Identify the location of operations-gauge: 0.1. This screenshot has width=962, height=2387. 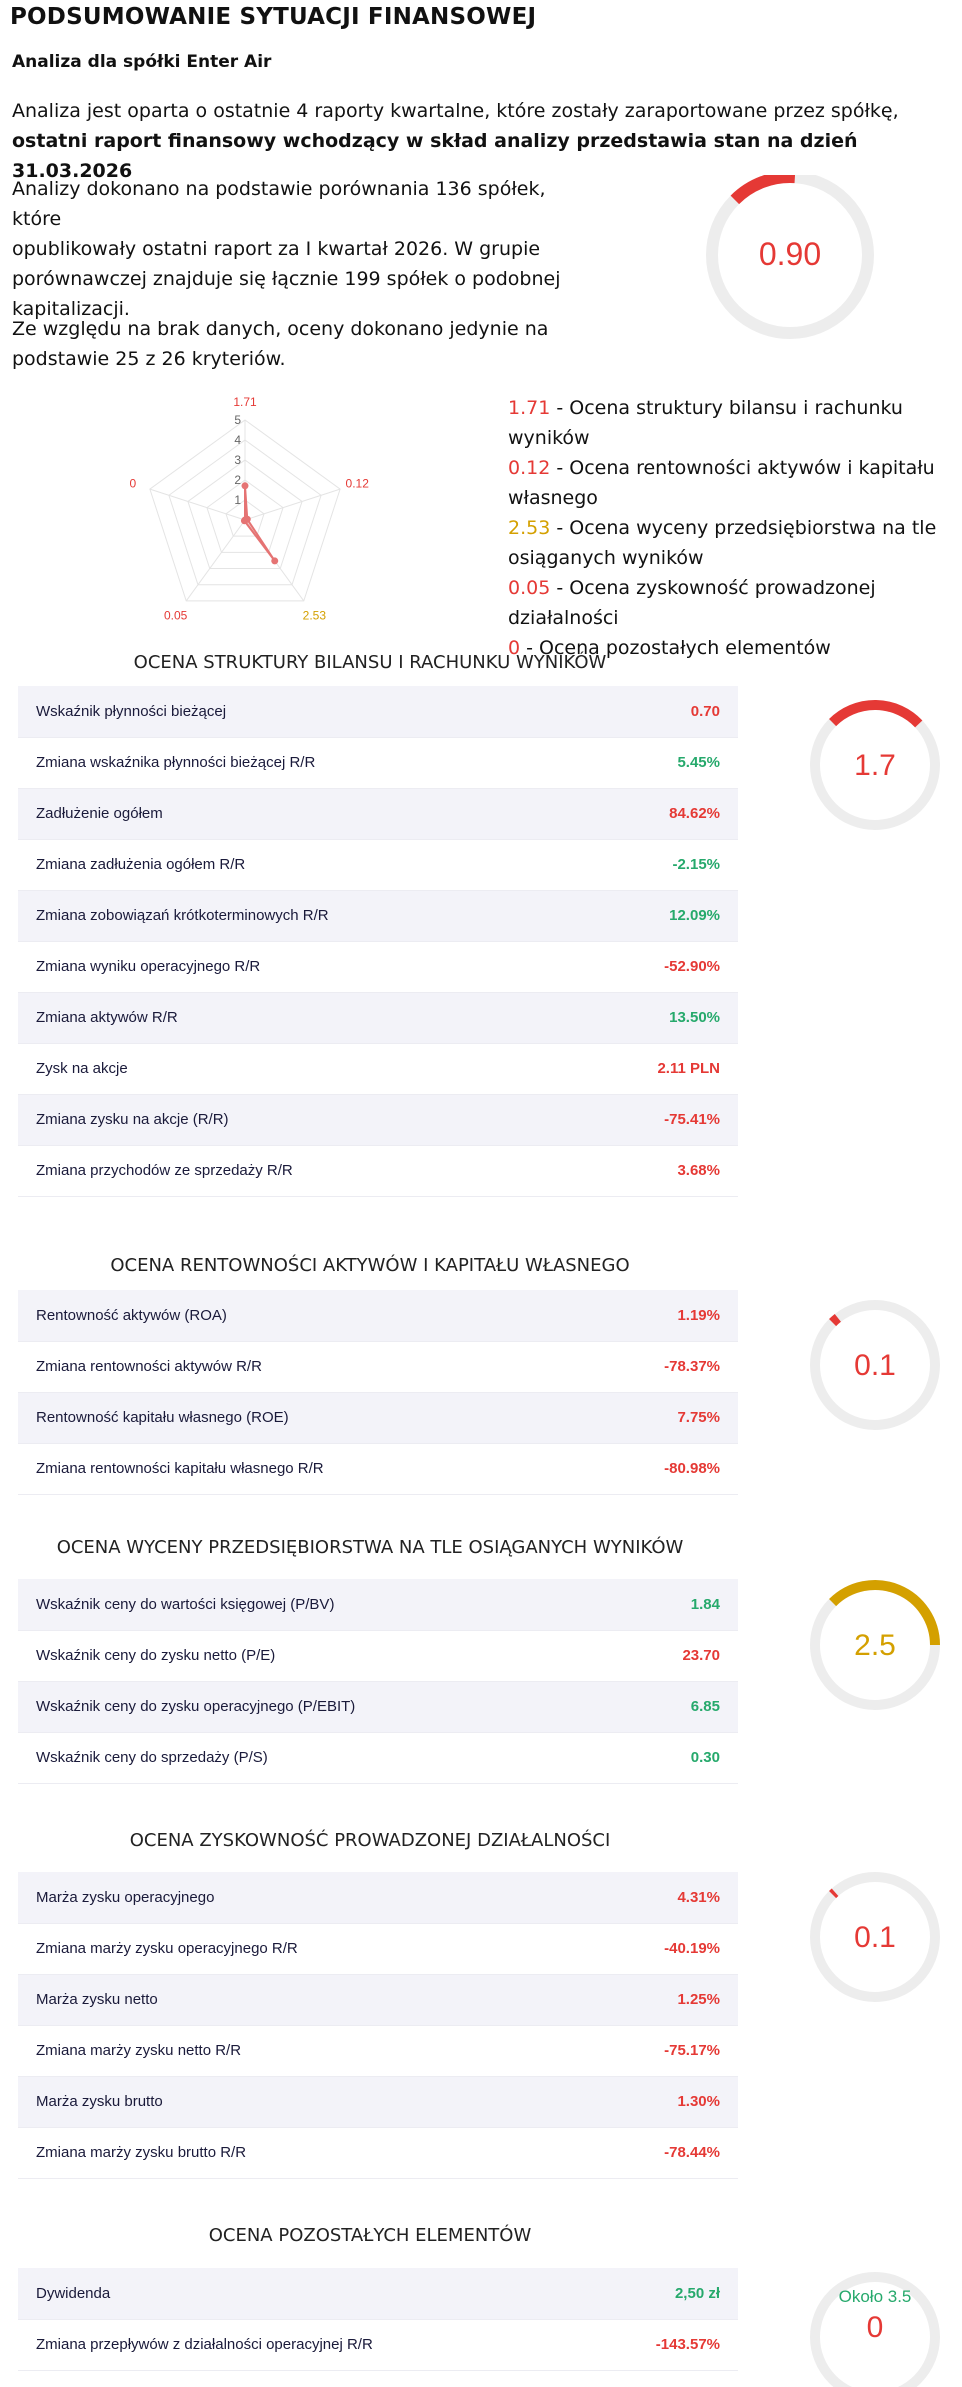
(875, 1937).